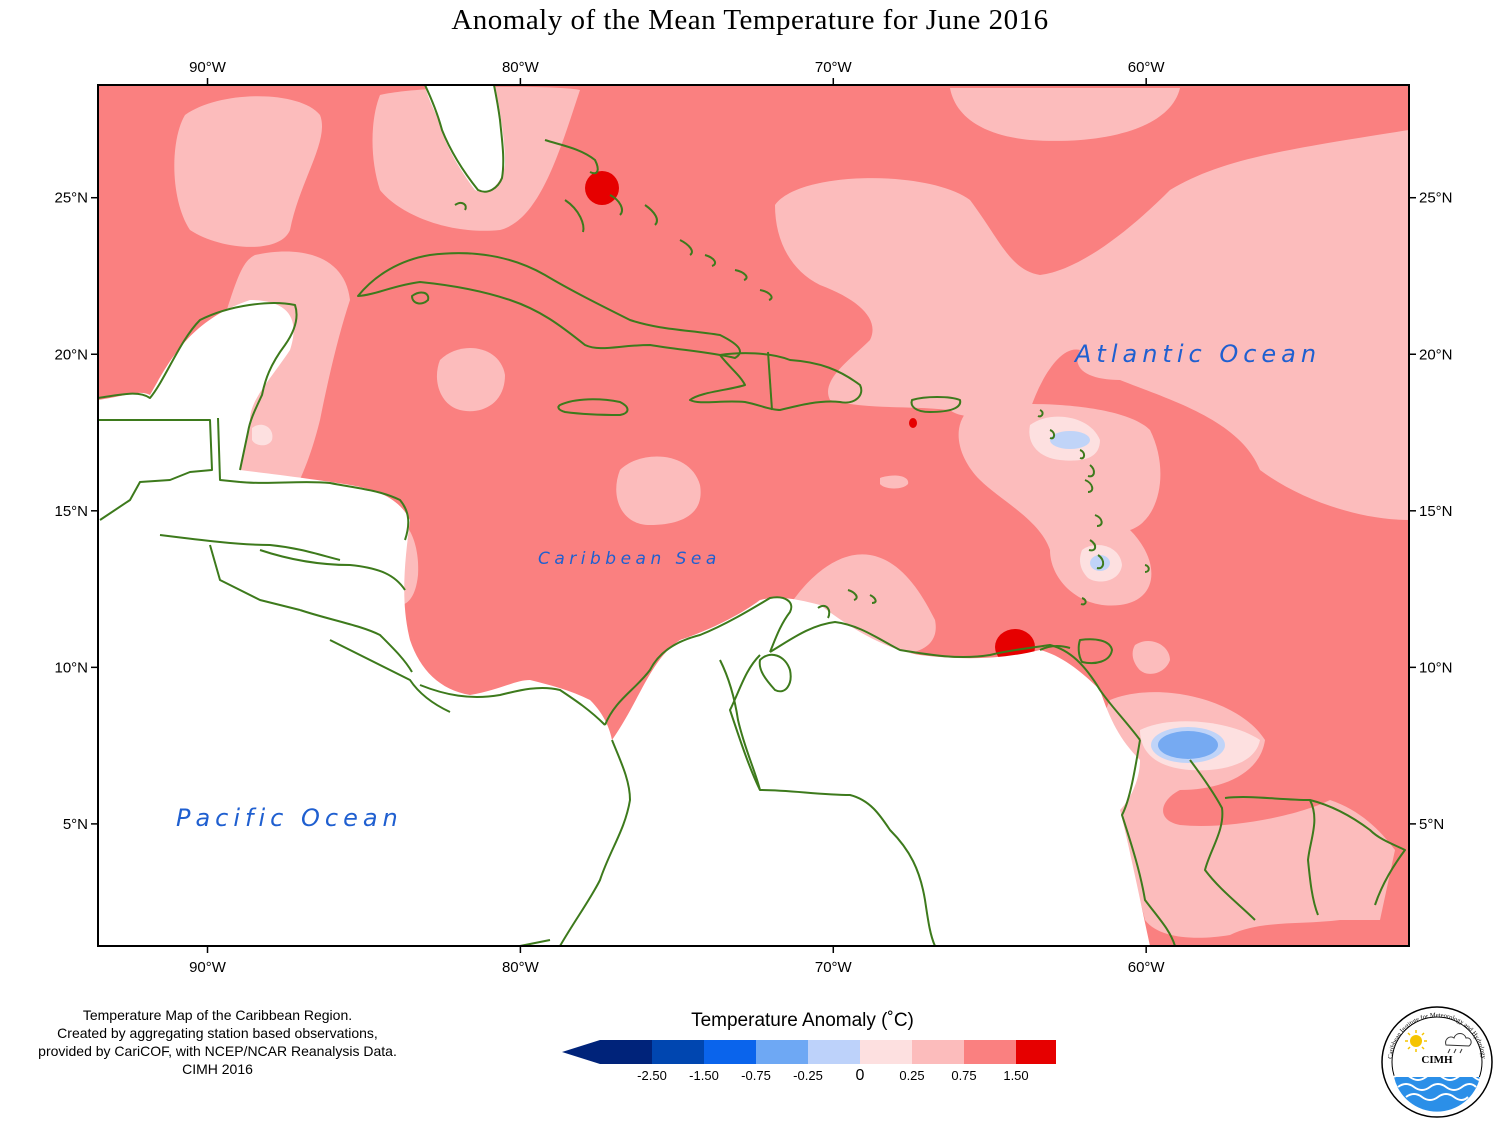 The height and width of the screenshot is (1125, 1500). Describe the element at coordinates (834, 67) in the screenshot. I see `lon-label-top: 70°W` at that location.